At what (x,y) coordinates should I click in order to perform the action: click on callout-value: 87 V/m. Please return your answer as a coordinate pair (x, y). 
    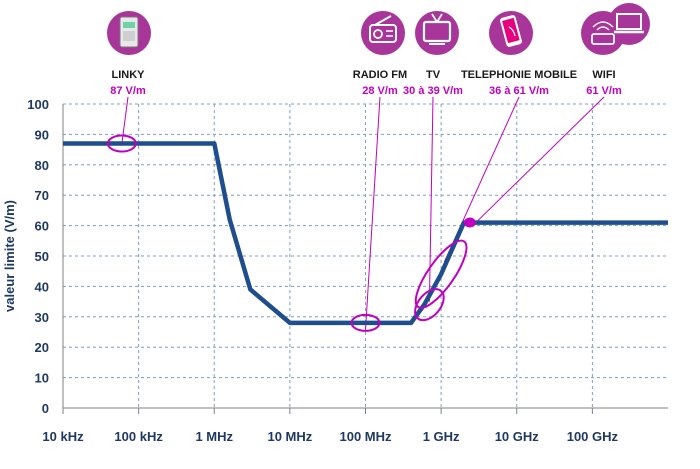
    Looking at the image, I should click on (128, 91).